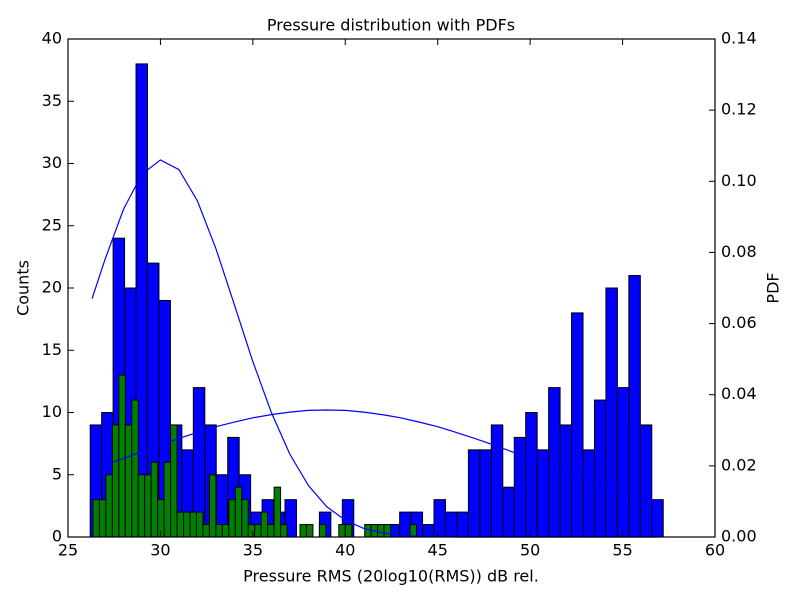 Image resolution: width=800 pixels, height=600 pixels. Describe the element at coordinates (739, 180) in the screenshot. I see `y2-tick-label: 0.10` at that location.